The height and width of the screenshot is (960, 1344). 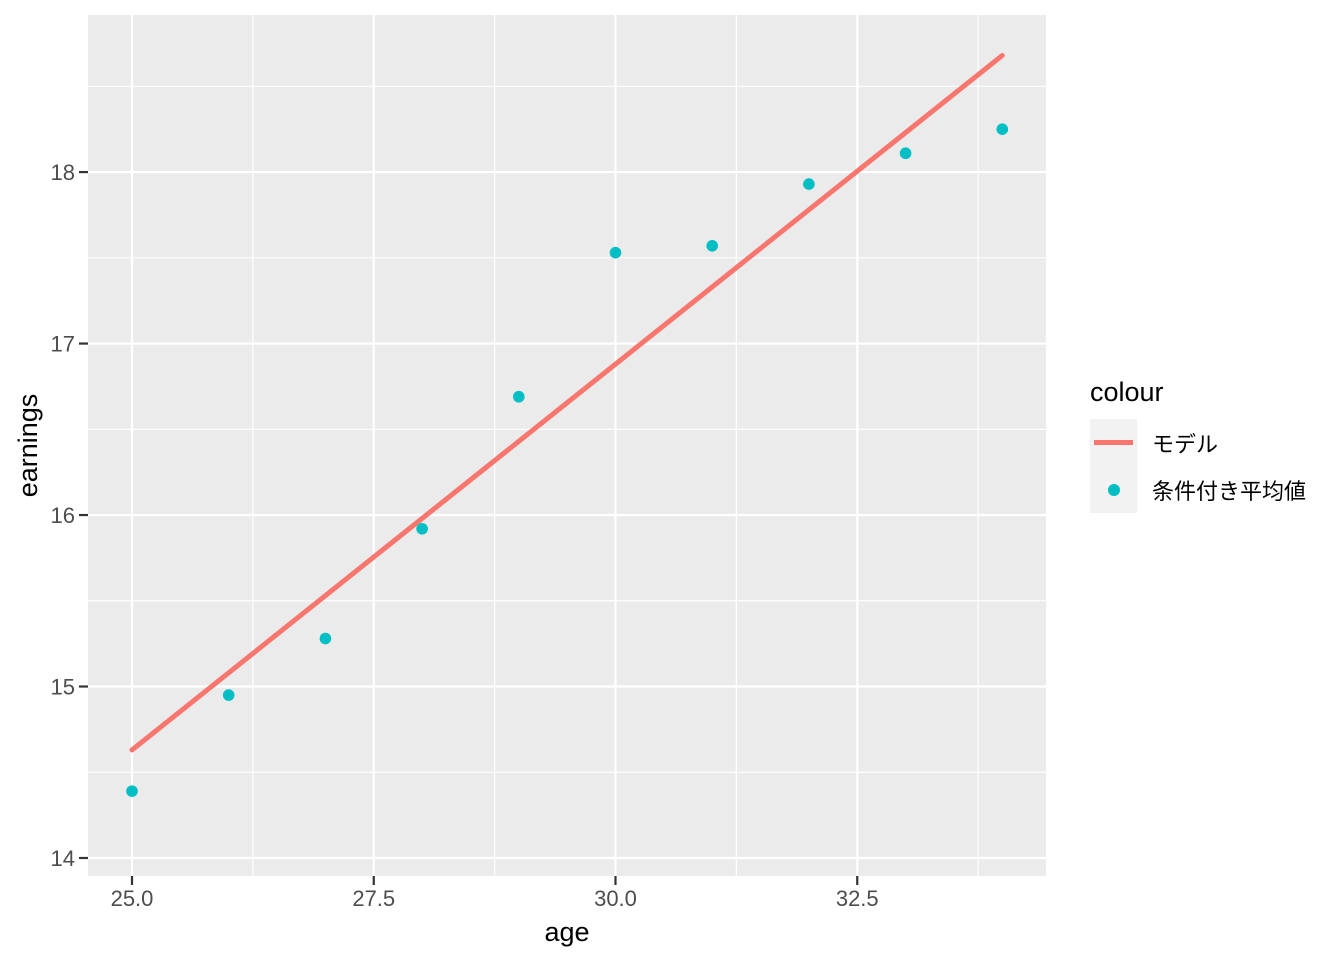 I want to click on model-line-icon, so click(x=1113, y=442).